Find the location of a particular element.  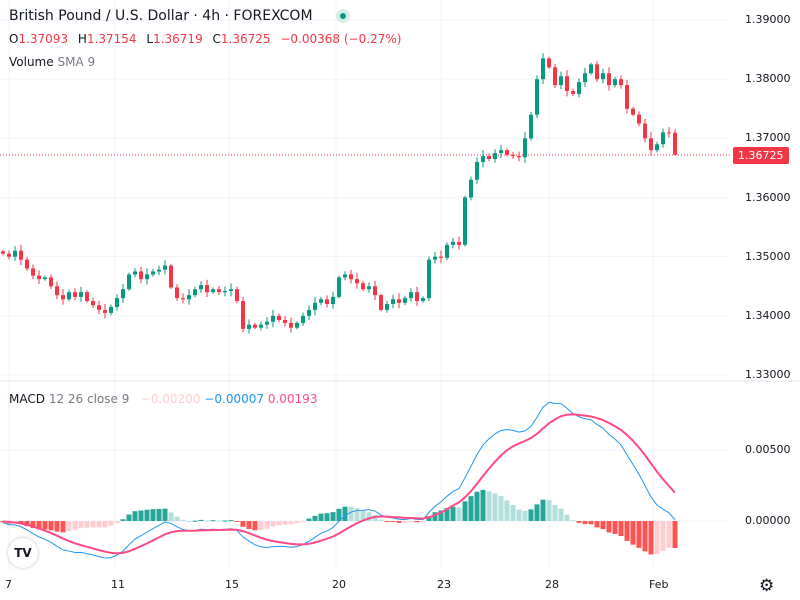

low-label: L is located at coordinates (150, 39).